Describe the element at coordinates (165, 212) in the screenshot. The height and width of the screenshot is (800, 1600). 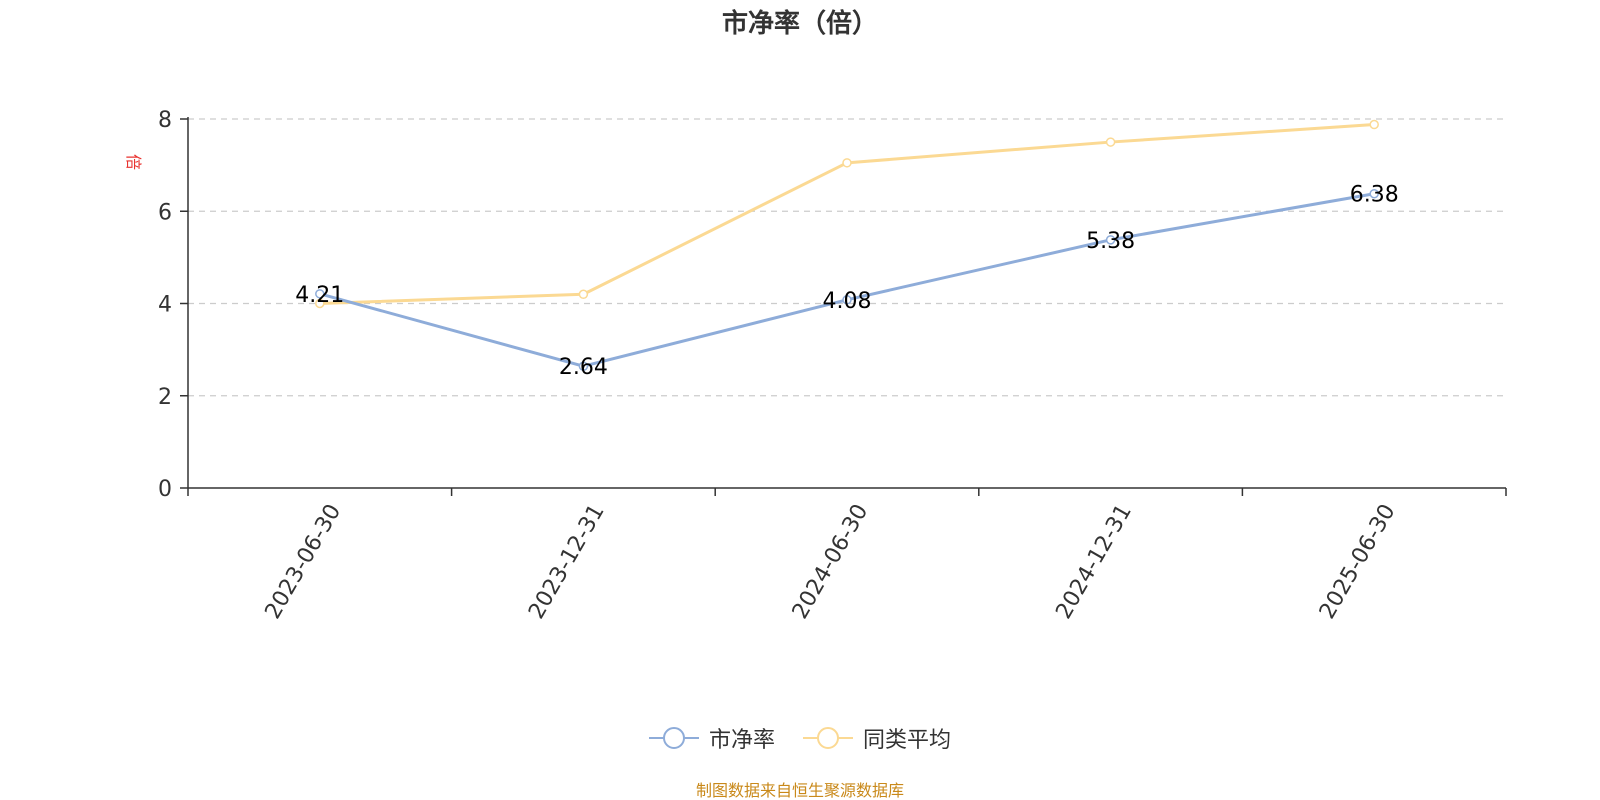
I see `y-tick-label: 6` at that location.